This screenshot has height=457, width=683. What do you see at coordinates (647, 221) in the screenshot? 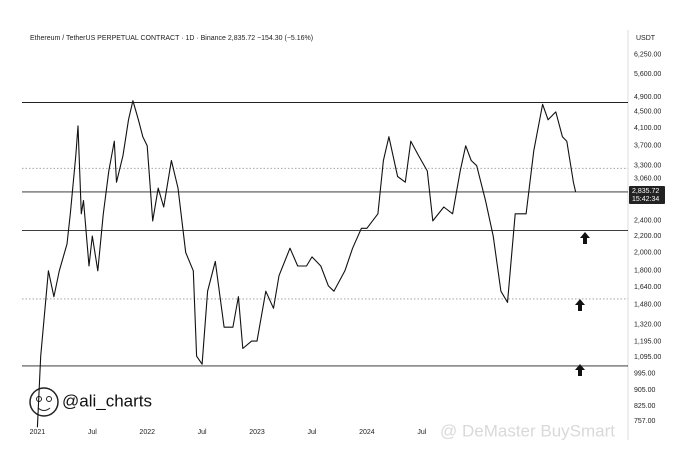
I see `y-tick-label: 2,400.00` at bounding box center [647, 221].